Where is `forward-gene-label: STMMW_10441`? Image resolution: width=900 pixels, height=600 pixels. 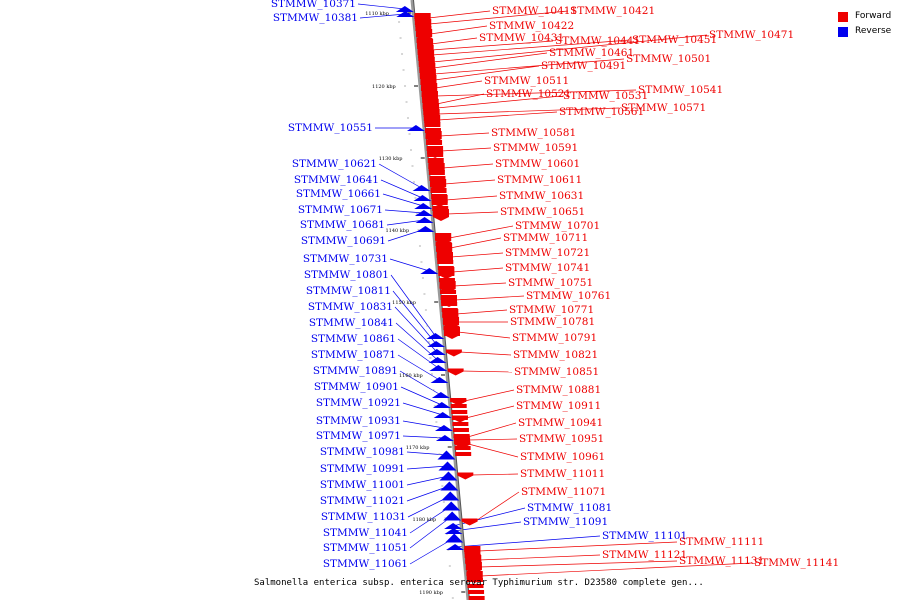
forward-gene-label: STMMW_10441 is located at coordinates (597, 41).